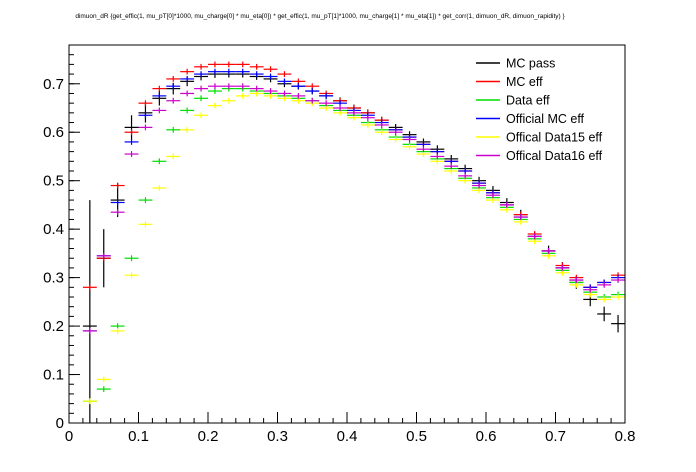 The height and width of the screenshot is (472, 696). I want to click on x-tick-label: 0.4, so click(347, 436).